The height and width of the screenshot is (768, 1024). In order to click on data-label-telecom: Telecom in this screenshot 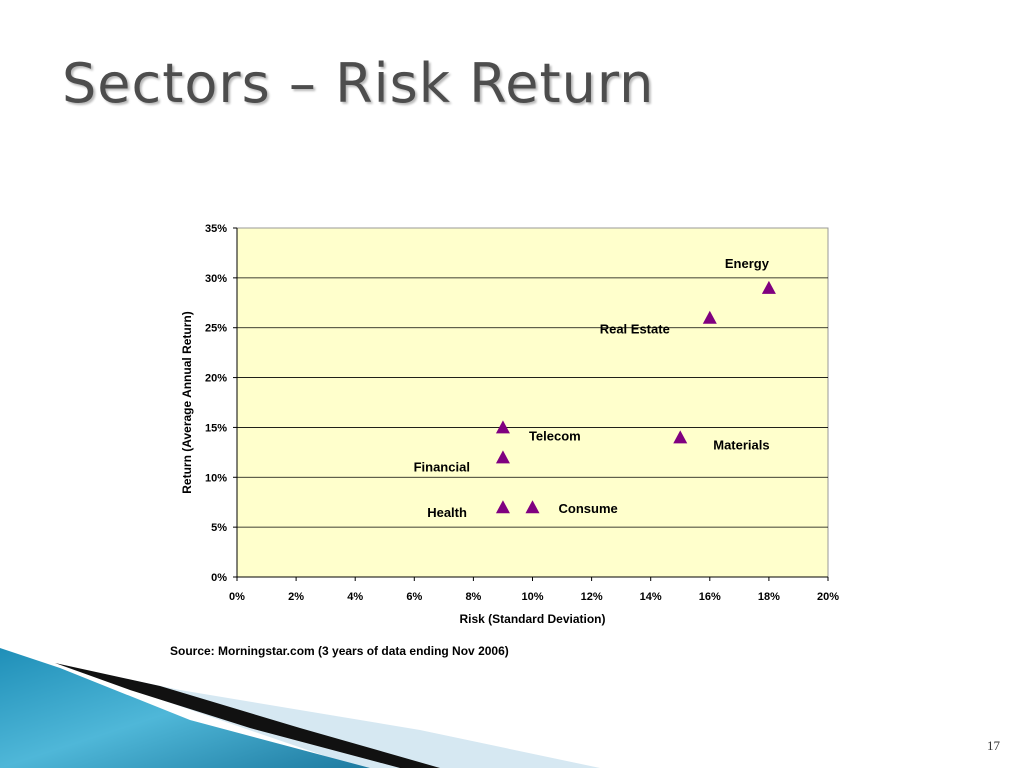, I will do `click(555, 435)`.